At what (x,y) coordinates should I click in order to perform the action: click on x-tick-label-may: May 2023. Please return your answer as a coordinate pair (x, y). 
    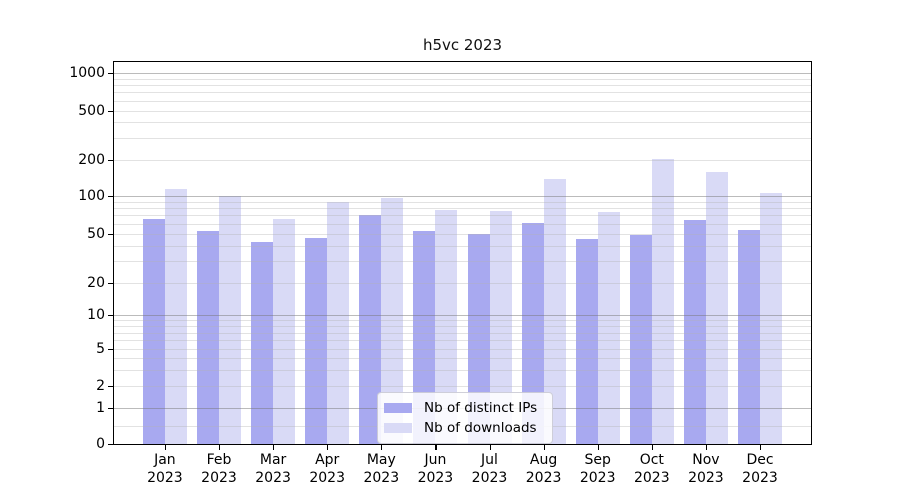
    Looking at the image, I should click on (381, 469).